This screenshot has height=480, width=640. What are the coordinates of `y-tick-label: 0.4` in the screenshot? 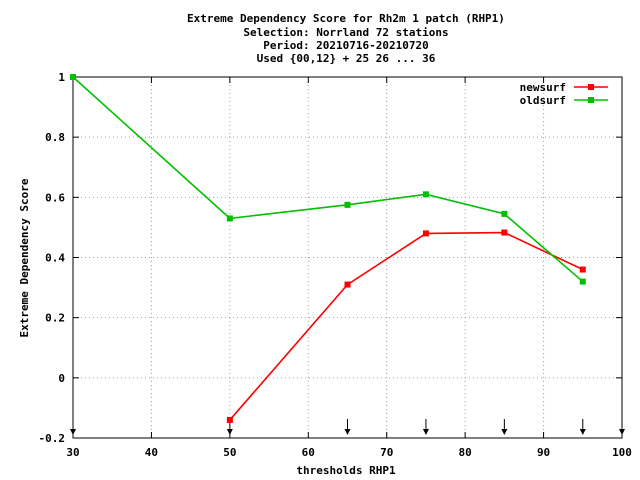 It's located at (55, 258).